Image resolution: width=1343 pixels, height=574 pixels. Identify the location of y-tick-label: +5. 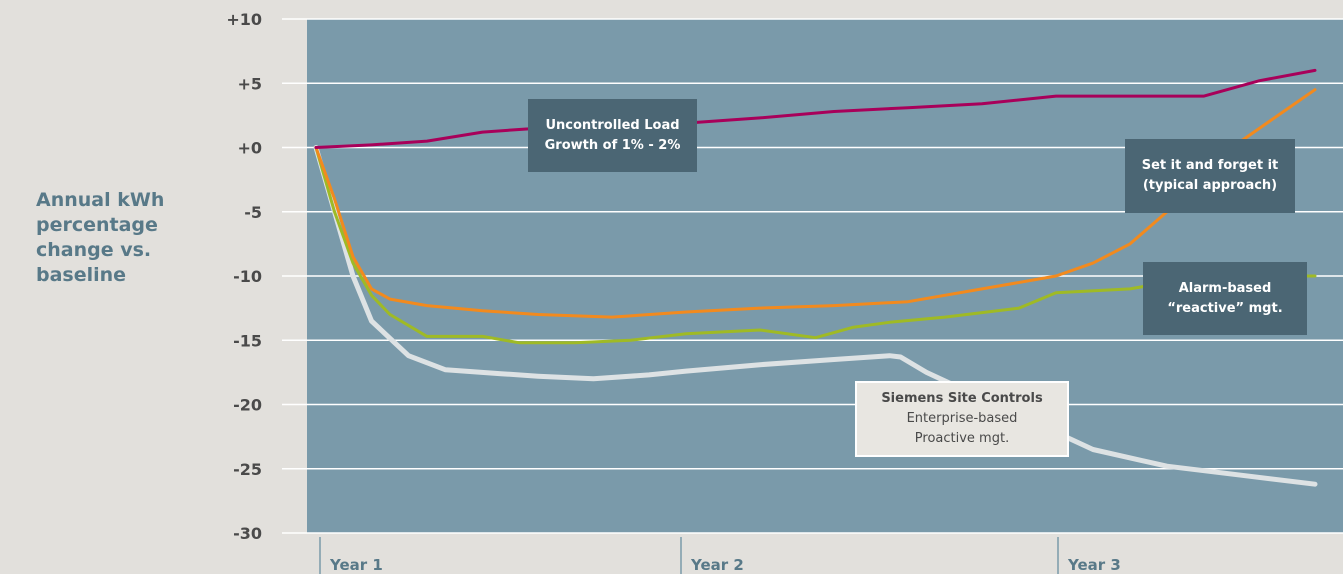
(249, 83).